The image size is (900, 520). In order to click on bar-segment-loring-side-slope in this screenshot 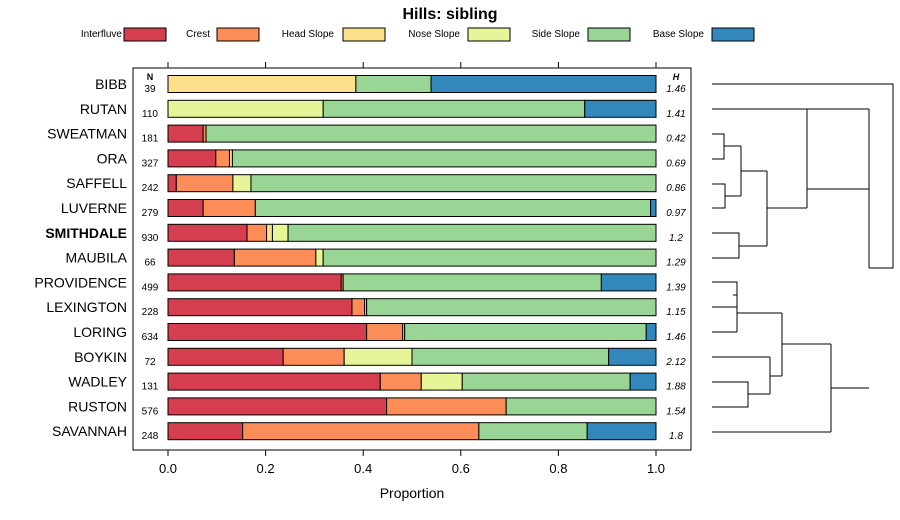, I will do `click(525, 332)`.